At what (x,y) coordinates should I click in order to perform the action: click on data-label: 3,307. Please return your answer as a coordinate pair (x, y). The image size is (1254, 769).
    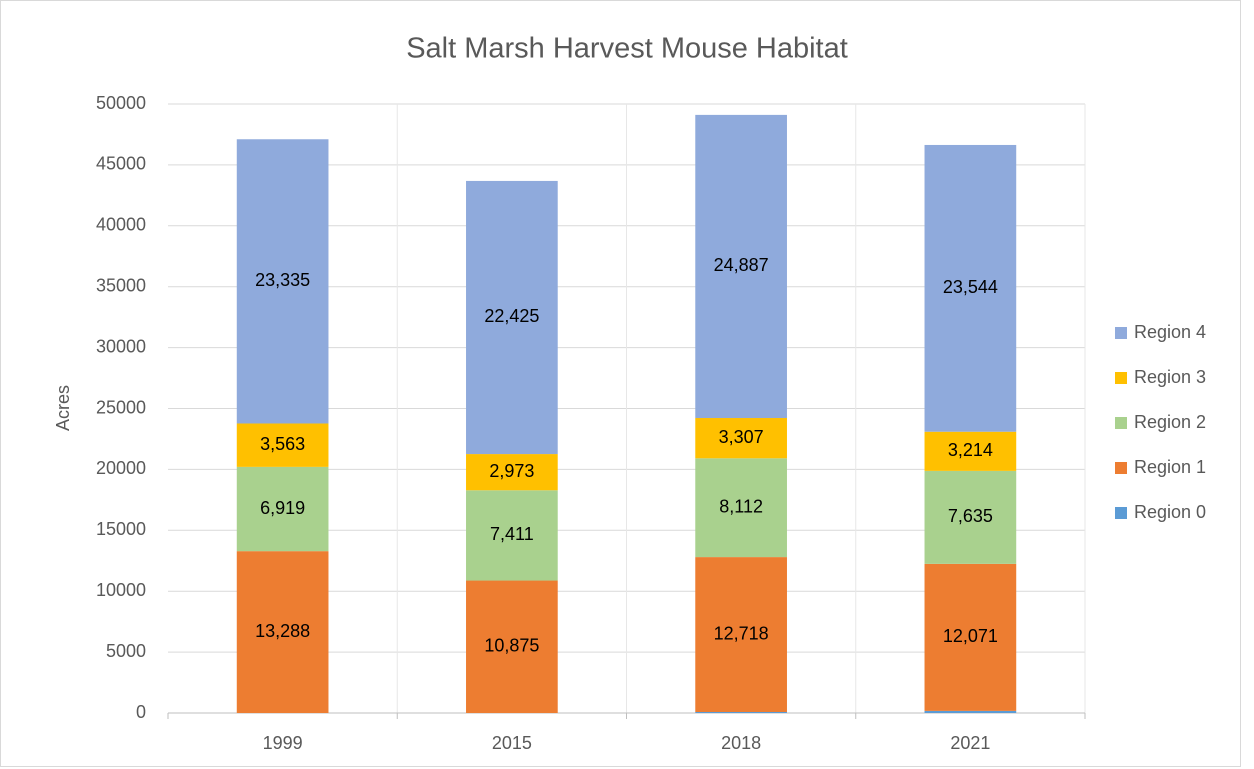
    Looking at the image, I should click on (741, 437).